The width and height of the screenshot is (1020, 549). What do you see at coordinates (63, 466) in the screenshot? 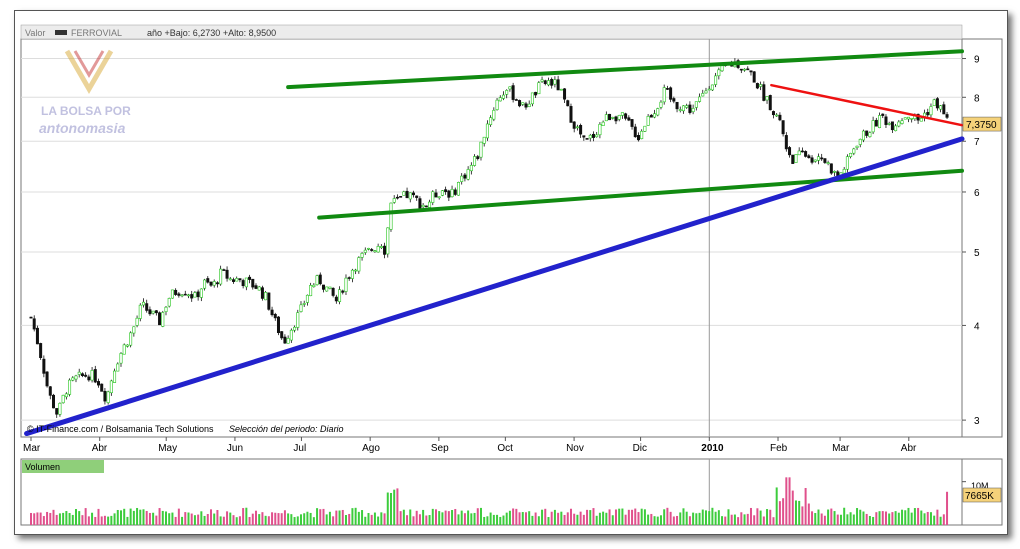
I see `volume-title-bg` at bounding box center [63, 466].